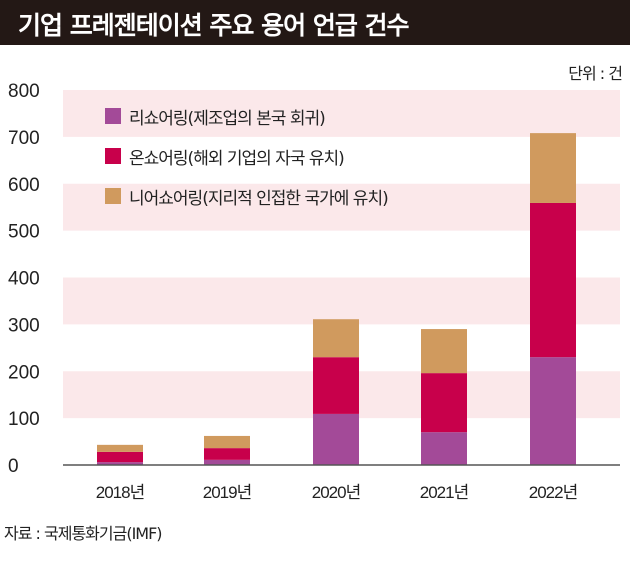  What do you see at coordinates (595, 73) in the screenshot?
I see `unit-label: 단위 : 건` at bounding box center [595, 73].